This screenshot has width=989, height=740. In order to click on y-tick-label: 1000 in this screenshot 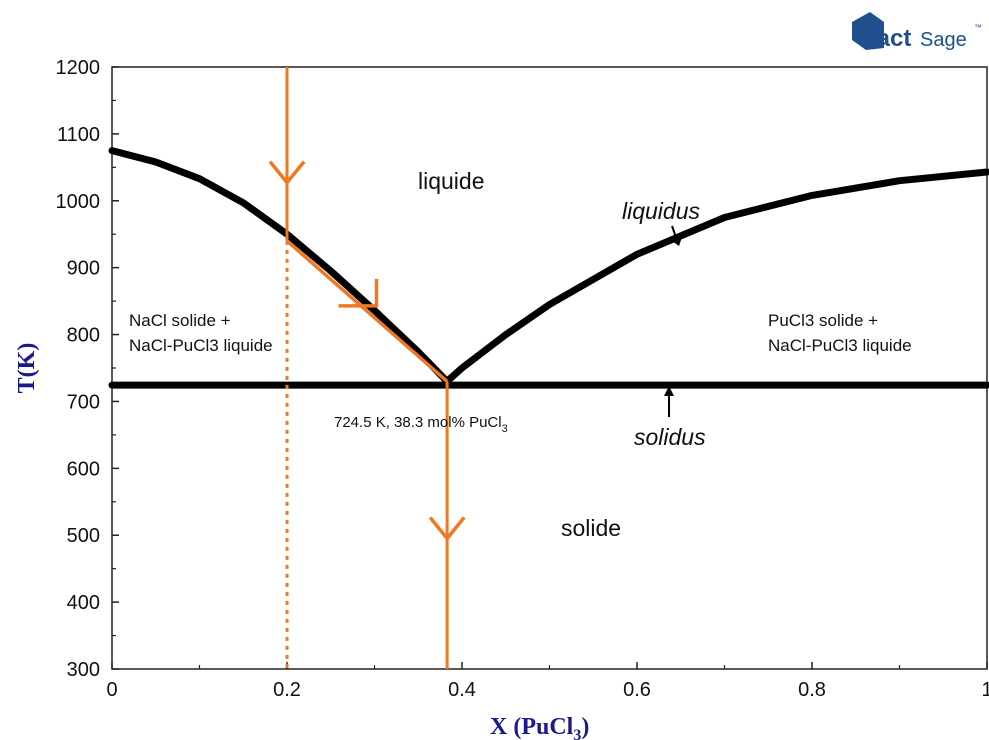, I will do `click(78, 202)`.